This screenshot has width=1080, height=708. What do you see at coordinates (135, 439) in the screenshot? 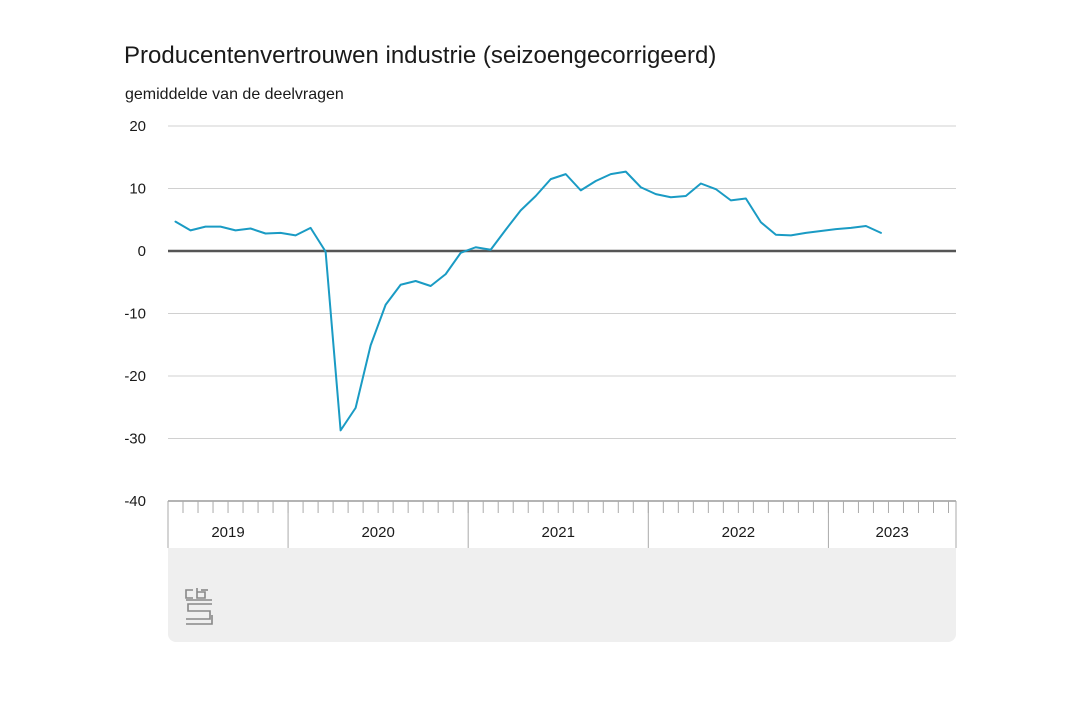
I see `y-tick-label: -30` at bounding box center [135, 439].